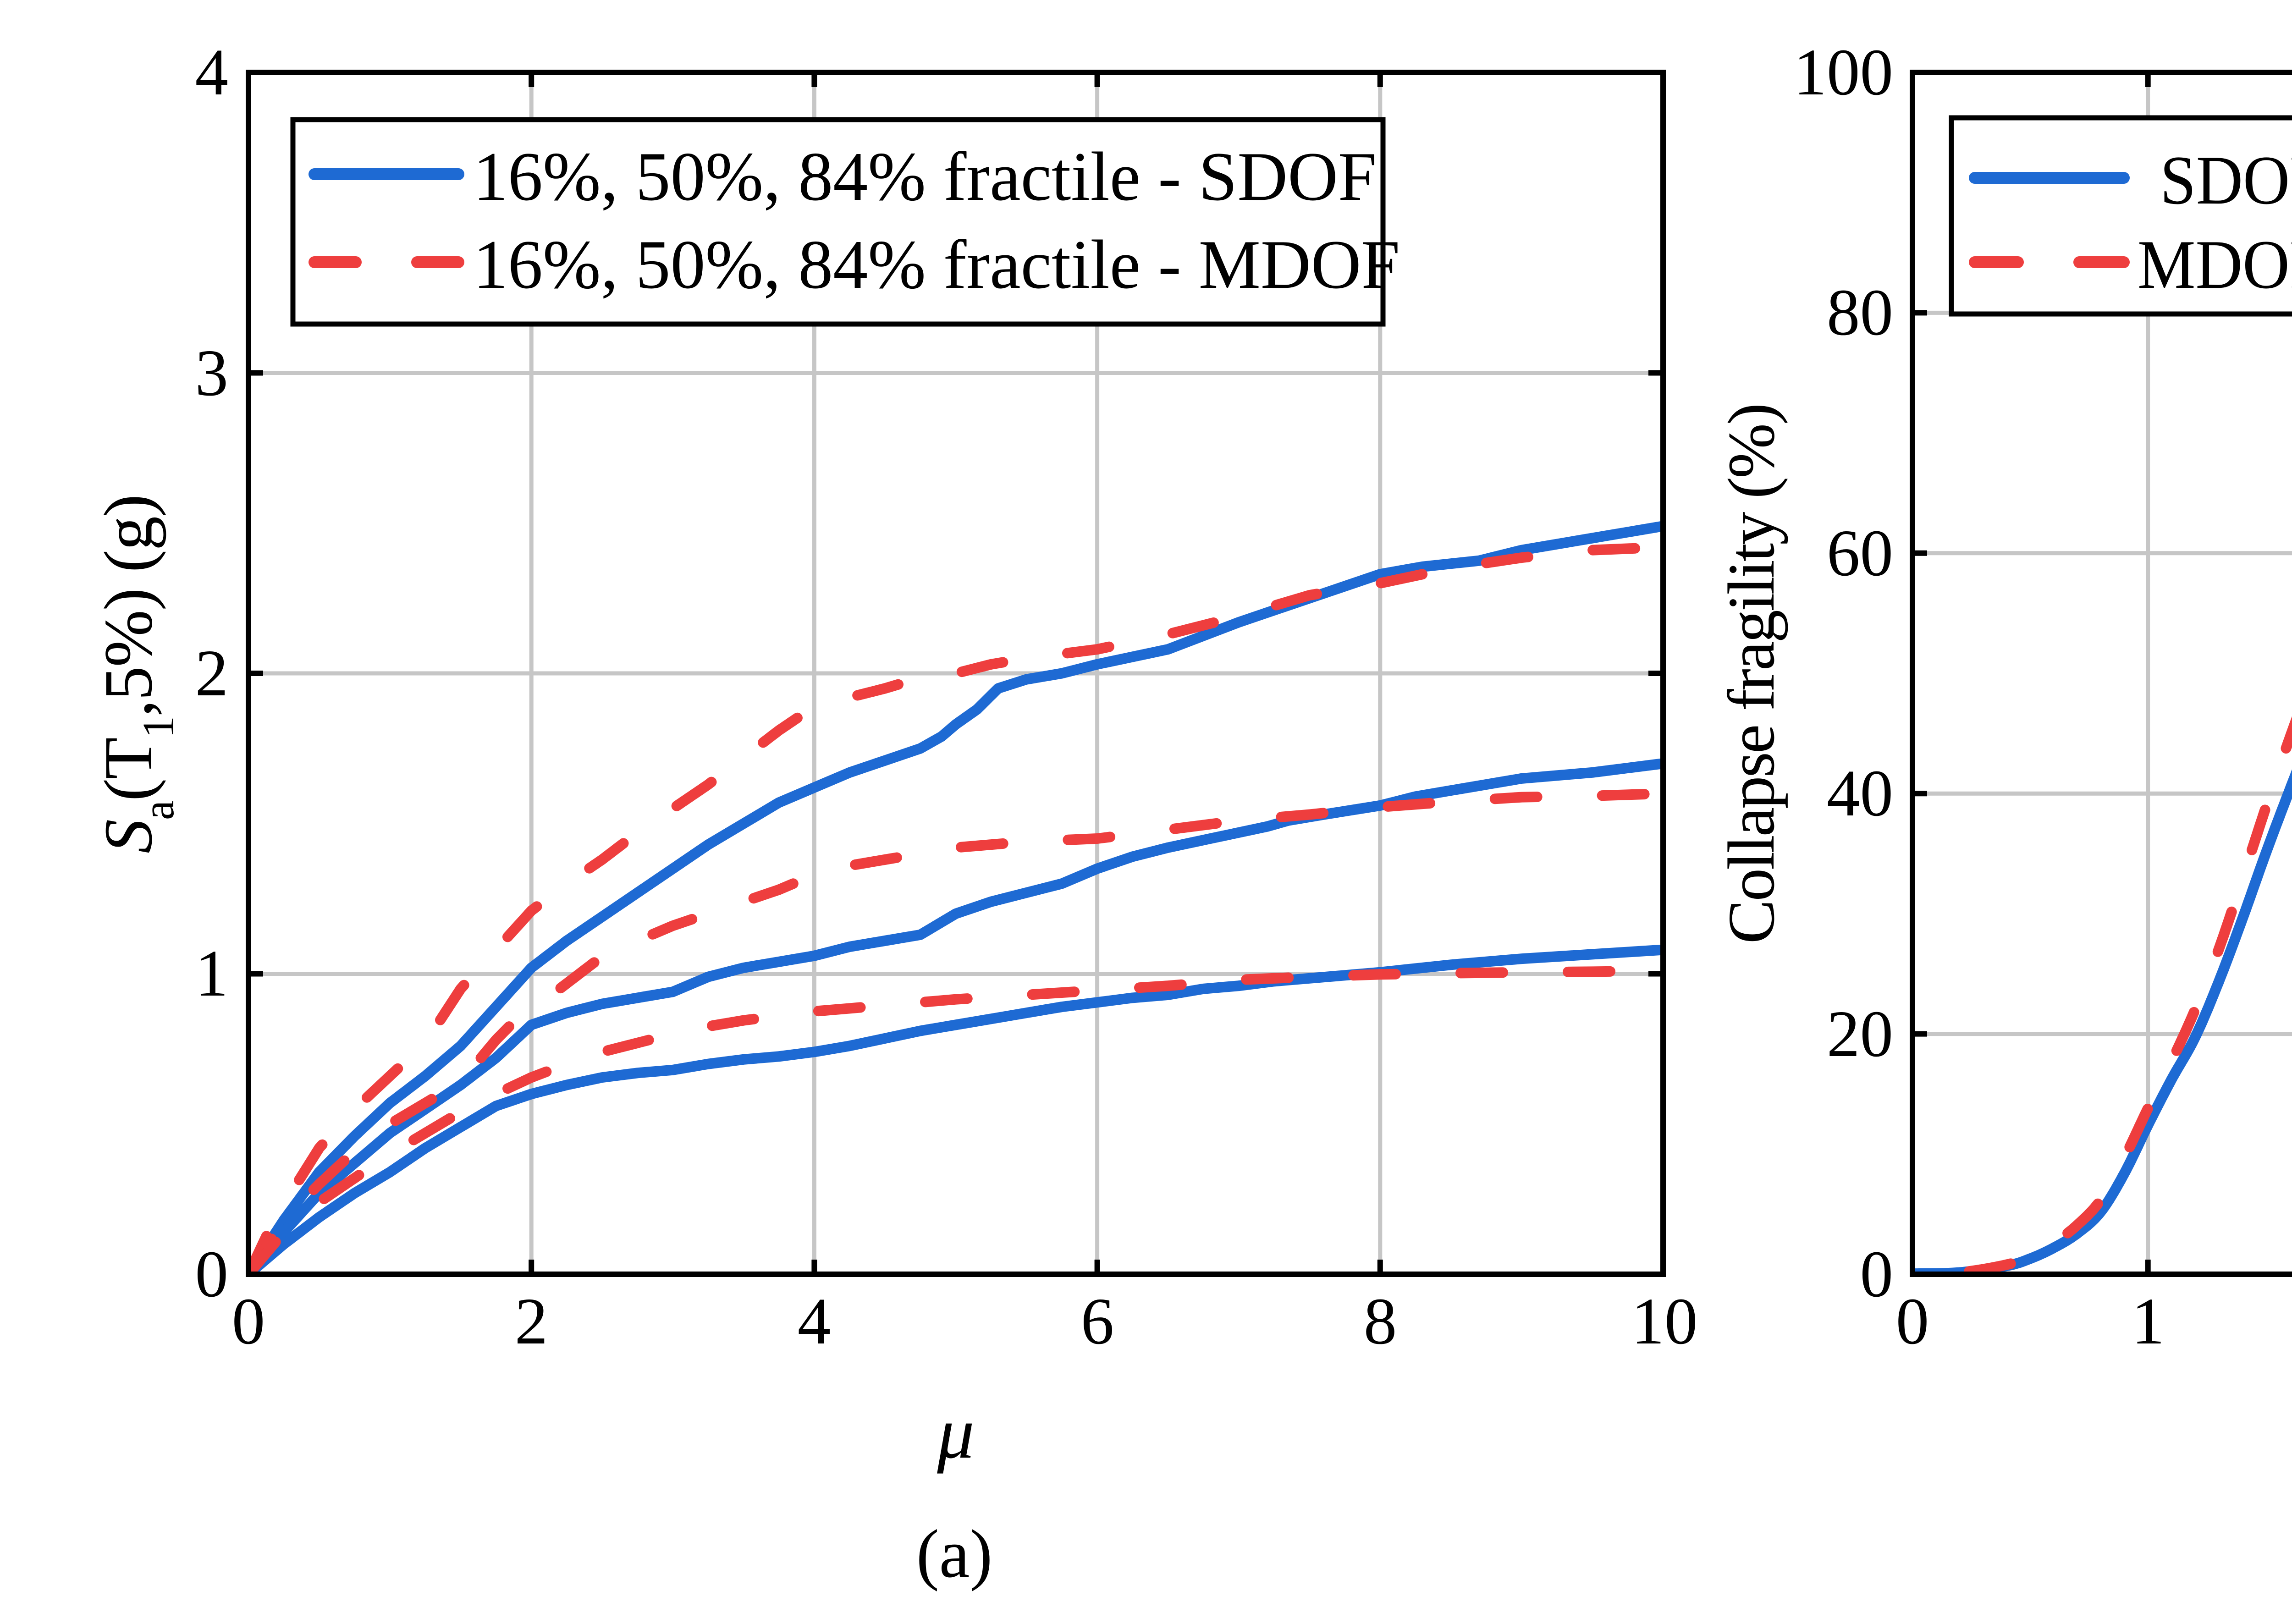 The width and height of the screenshot is (2292, 1624). Describe the element at coordinates (1860, 1034) in the screenshot. I see `svg-text: 20` at that location.